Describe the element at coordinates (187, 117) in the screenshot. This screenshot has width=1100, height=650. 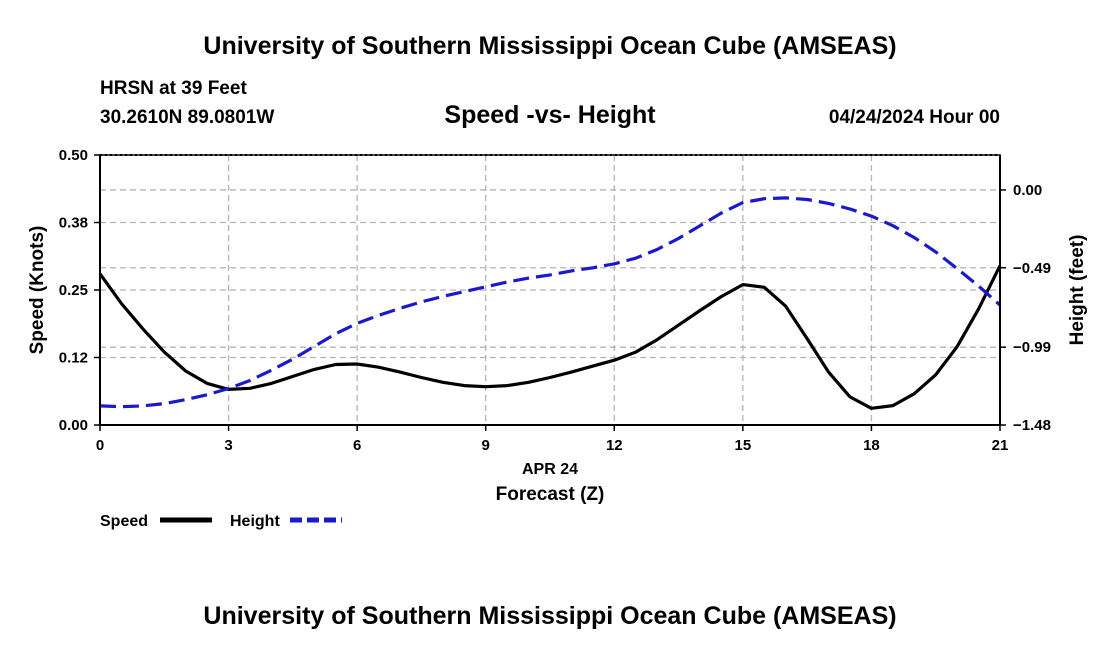
I see `coordinates-label: 30.2610N 89.0801W` at that location.